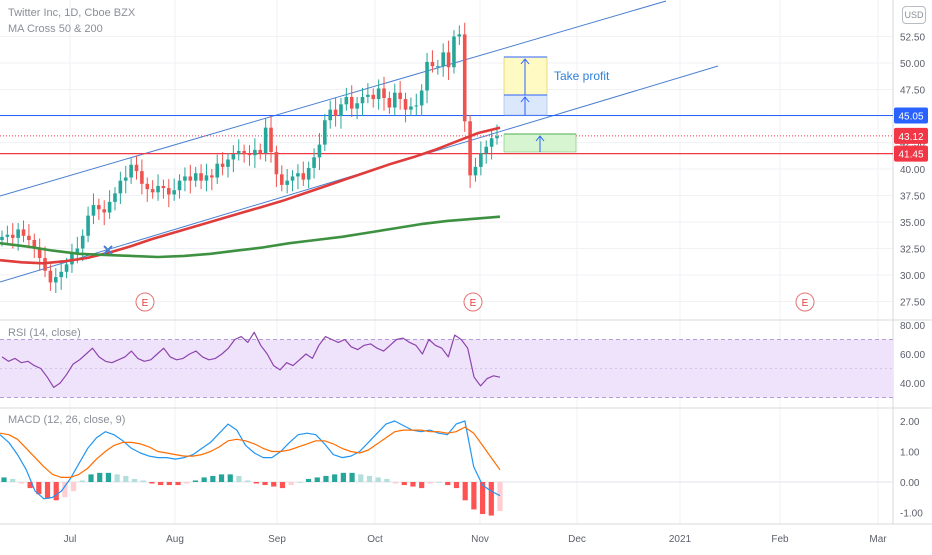  Describe the element at coordinates (912, 64) in the screenshot. I see `price-tick-label: 50.00` at that location.